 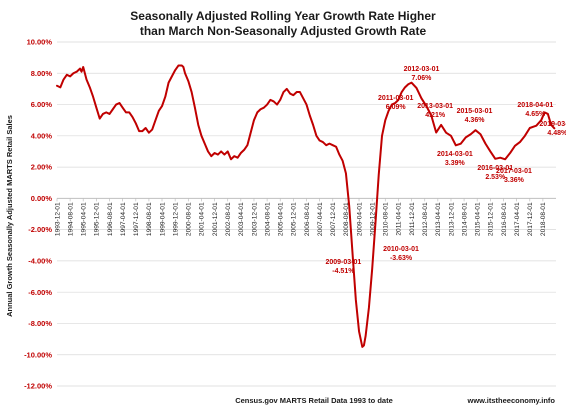 I want to click on x-tick-label: 2001-12-01, so click(x=215, y=219).